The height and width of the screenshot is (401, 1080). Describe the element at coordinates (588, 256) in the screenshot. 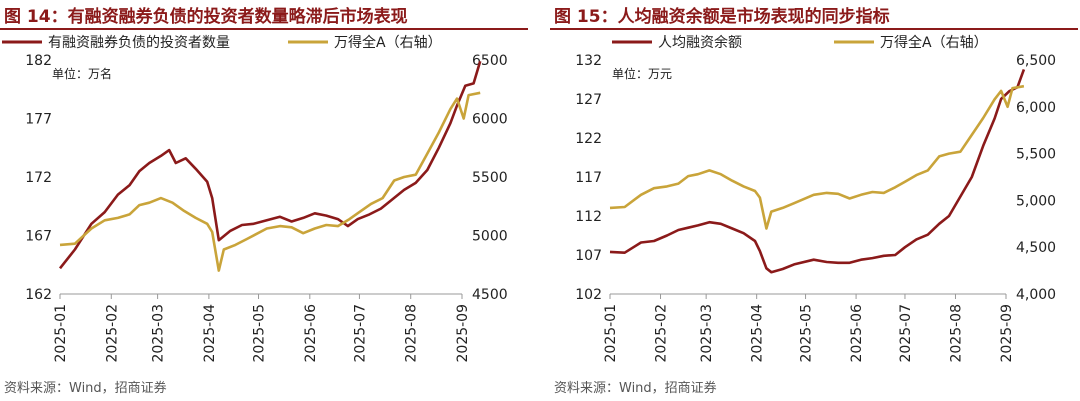

I see `left-axis-tick: 107` at that location.